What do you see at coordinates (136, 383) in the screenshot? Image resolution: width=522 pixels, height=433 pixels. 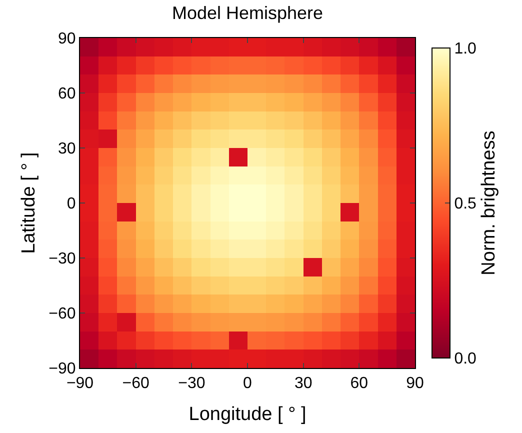 I see `x-tick-label: −60` at bounding box center [136, 383].